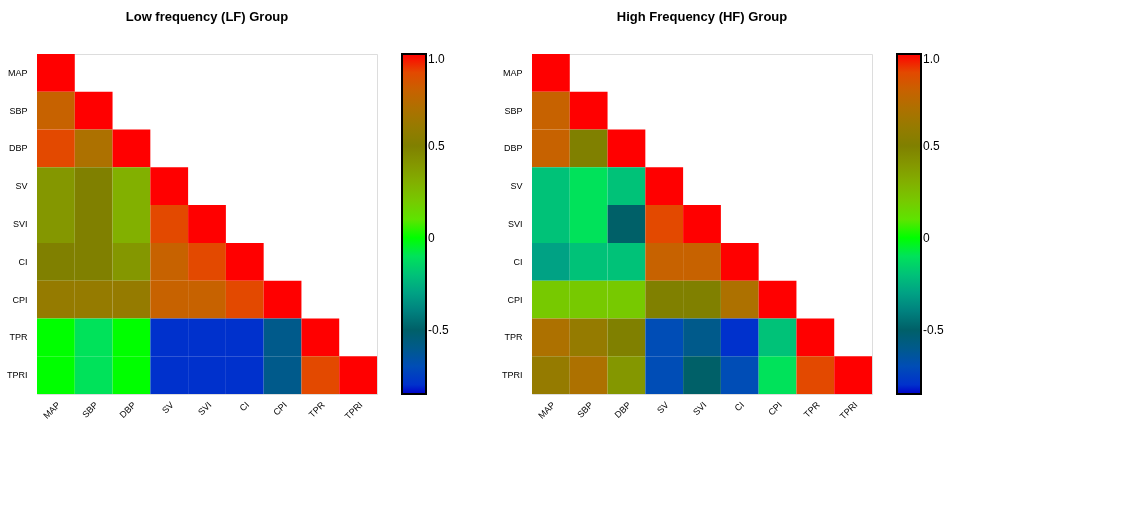 The image size is (1137, 519). Describe the element at coordinates (702, 16) in the screenshot. I see `chart-title: High Frequency (HF) Group` at that location.